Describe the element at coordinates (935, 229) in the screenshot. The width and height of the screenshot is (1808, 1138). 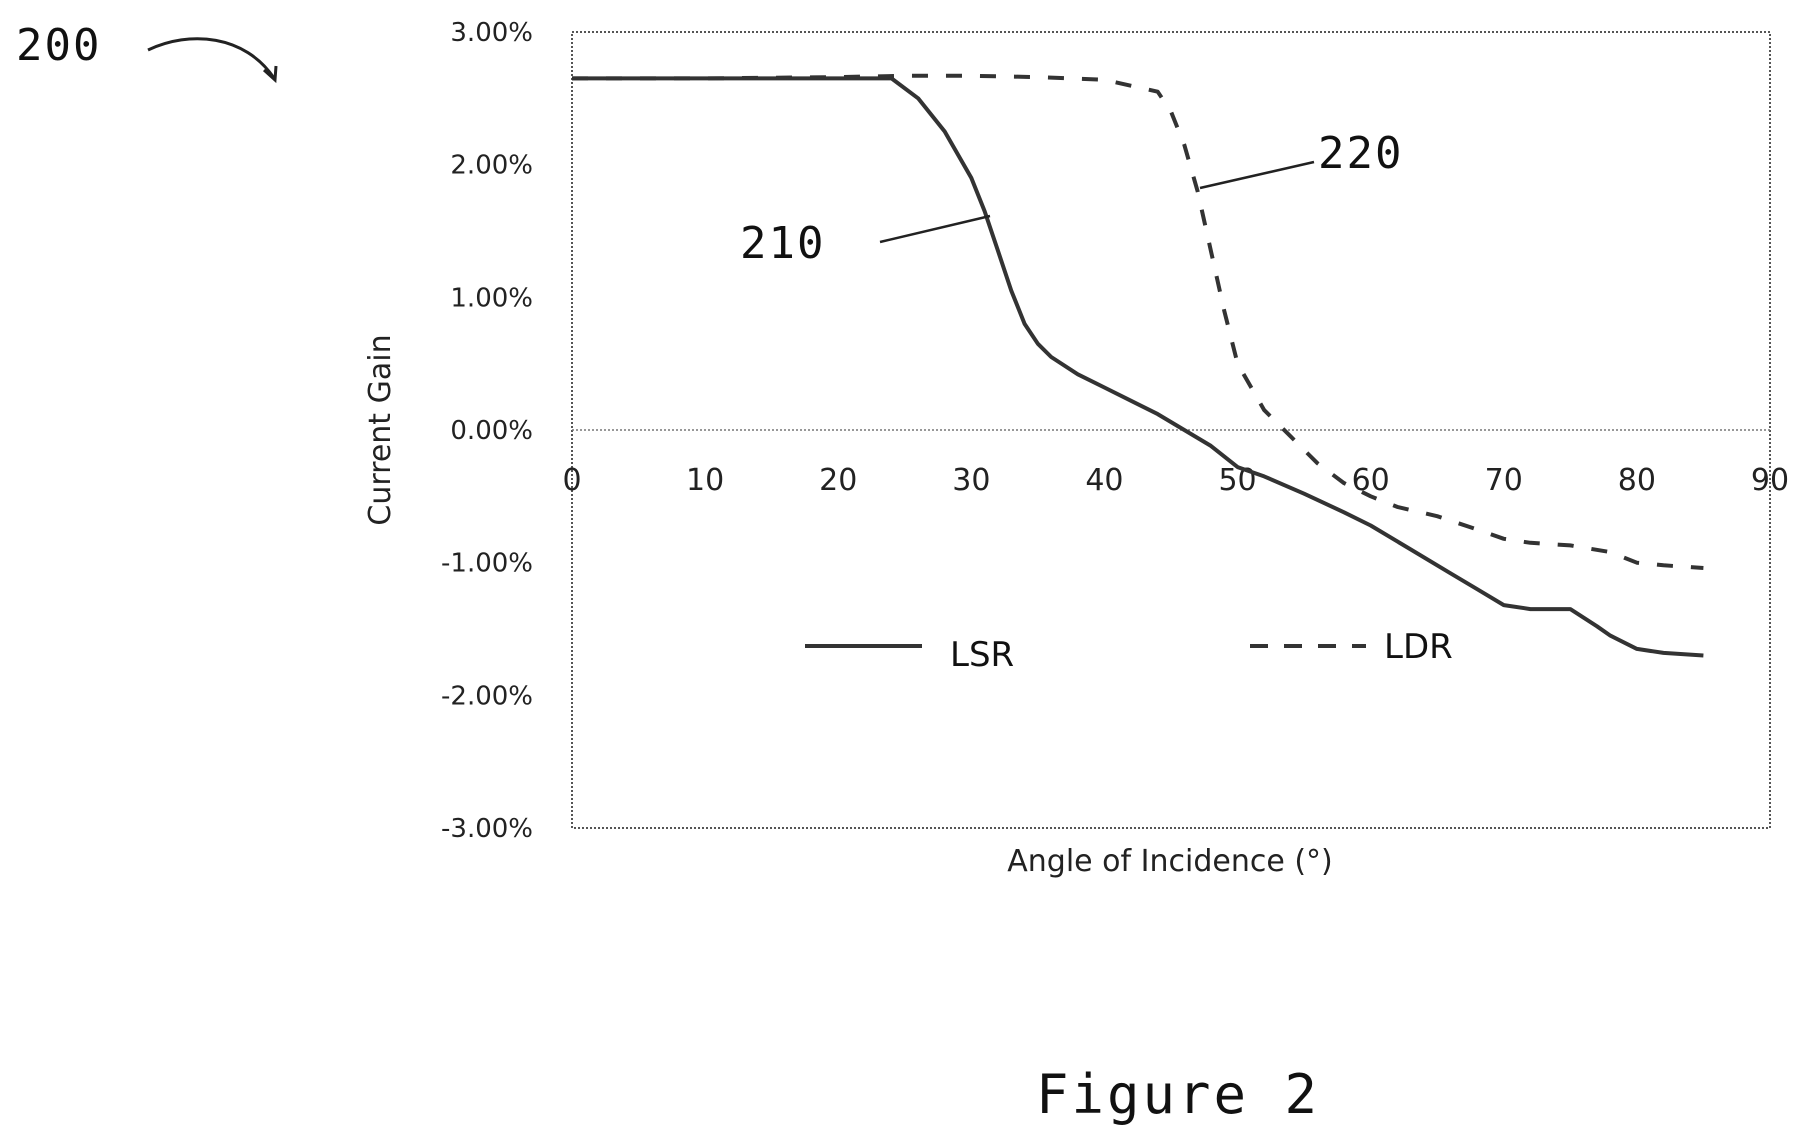
I see `series-lsr-leader-line` at that location.